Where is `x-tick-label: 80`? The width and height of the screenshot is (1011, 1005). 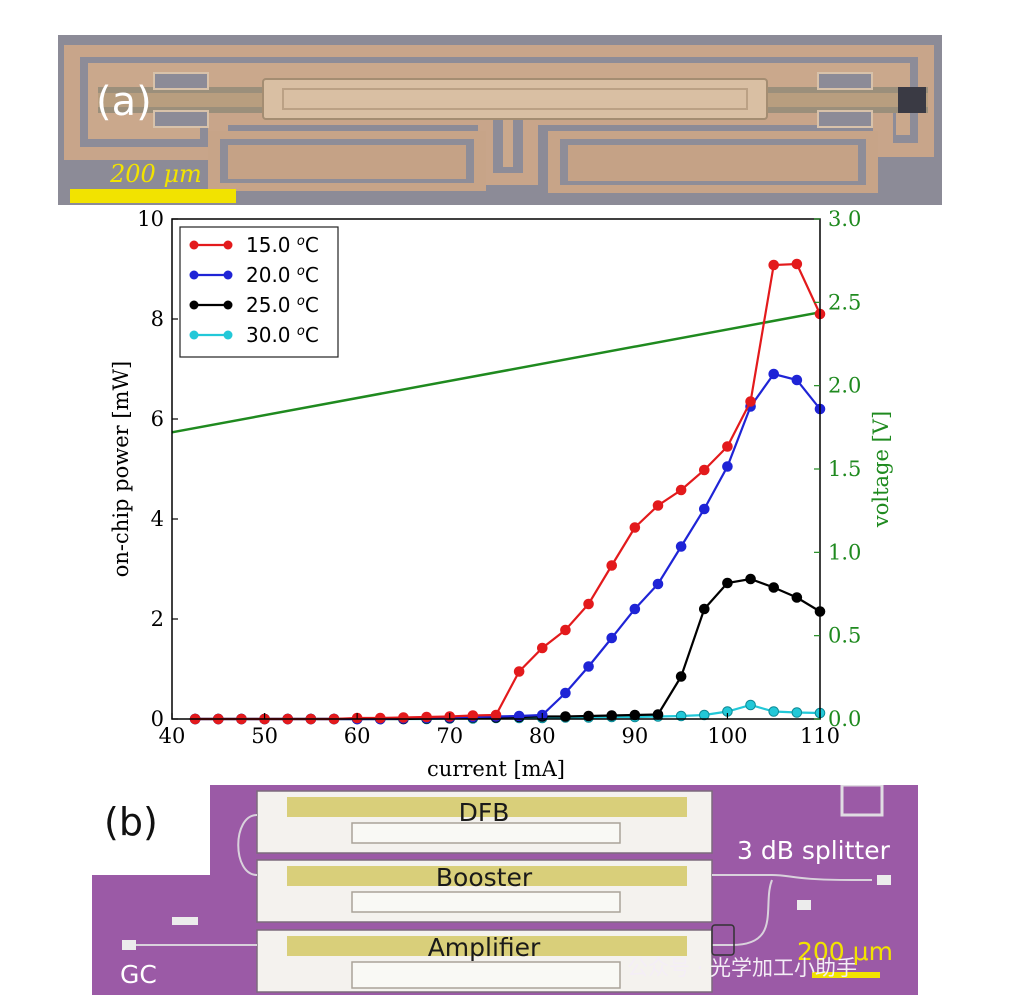 x-tick-label: 80 is located at coordinates (542, 736).